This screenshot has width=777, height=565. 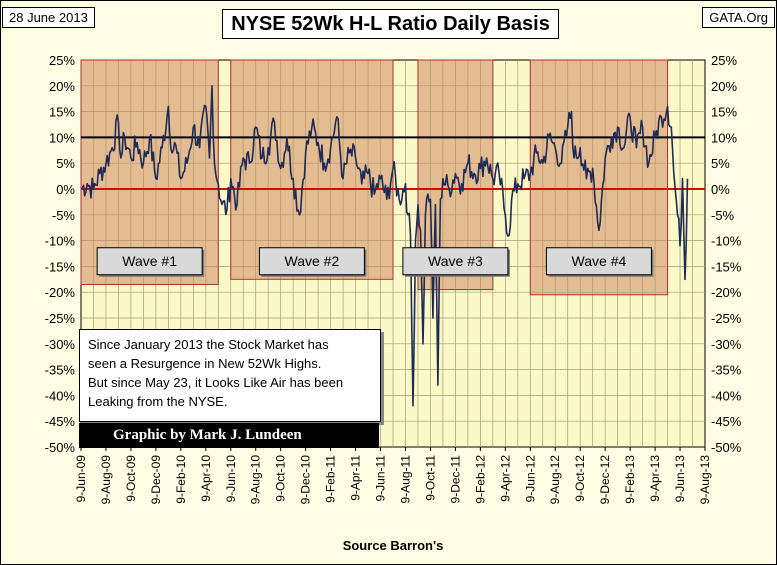 What do you see at coordinates (530, 479) in the screenshot?
I see `x-tick-label: 9-Jun-12` at bounding box center [530, 479].